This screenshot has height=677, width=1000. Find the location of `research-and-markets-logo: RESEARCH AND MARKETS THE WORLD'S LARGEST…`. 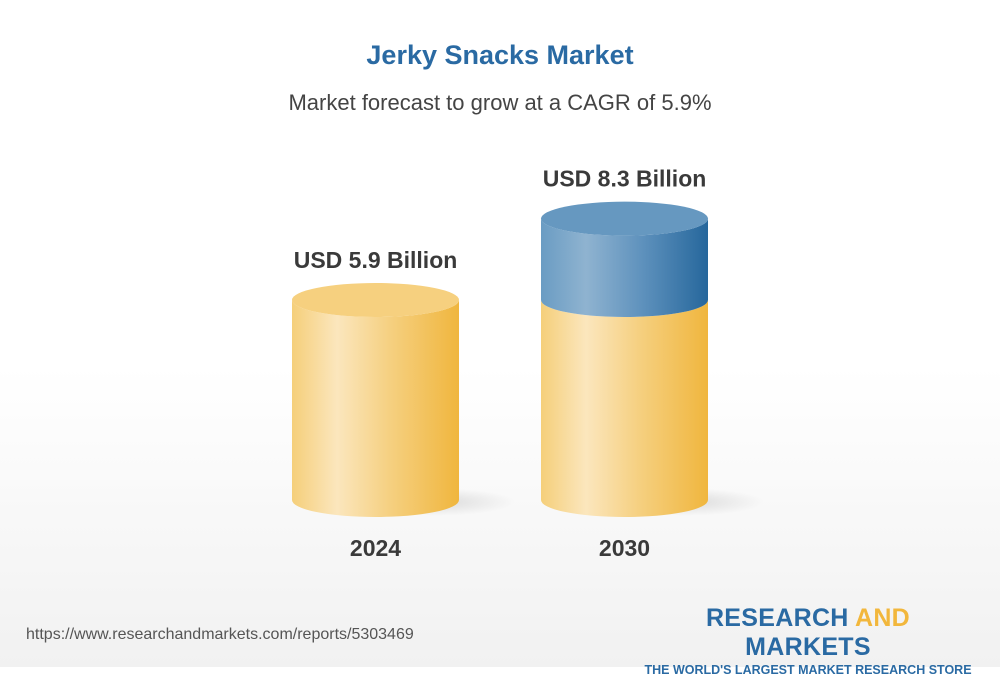

research-and-markets-logo: RESEARCH AND MARKETS THE WORLD'S LARGEST… is located at coordinates (808, 640).